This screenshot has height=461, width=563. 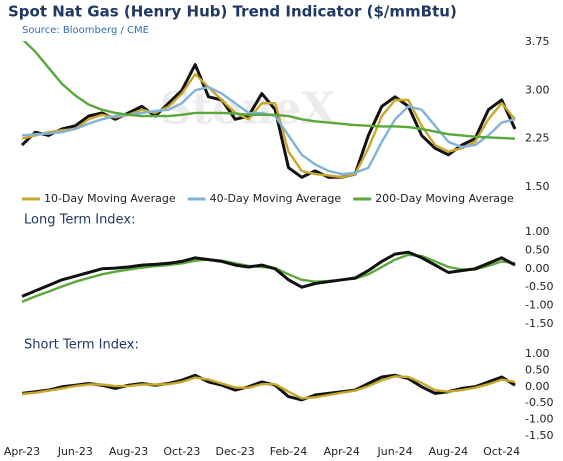 I want to click on legend-label: 10-Day Moving Average, so click(x=110, y=198).